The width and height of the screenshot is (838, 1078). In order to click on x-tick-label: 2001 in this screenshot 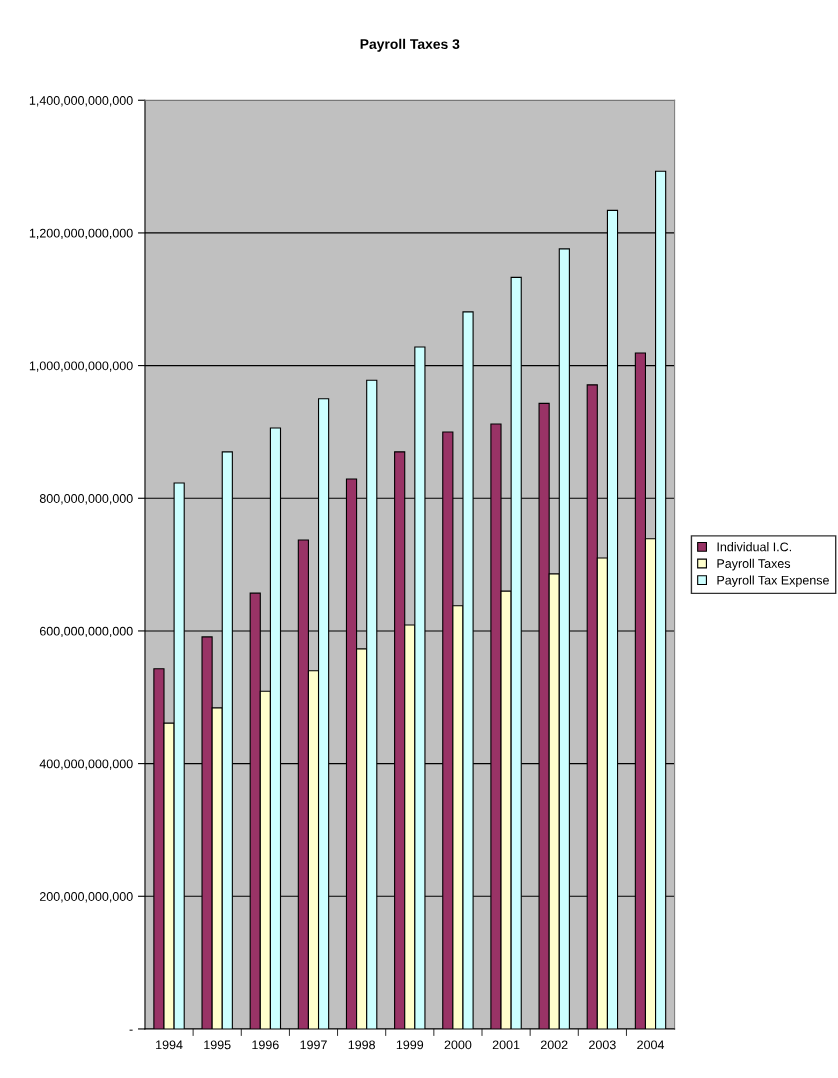, I will do `click(506, 1045)`.